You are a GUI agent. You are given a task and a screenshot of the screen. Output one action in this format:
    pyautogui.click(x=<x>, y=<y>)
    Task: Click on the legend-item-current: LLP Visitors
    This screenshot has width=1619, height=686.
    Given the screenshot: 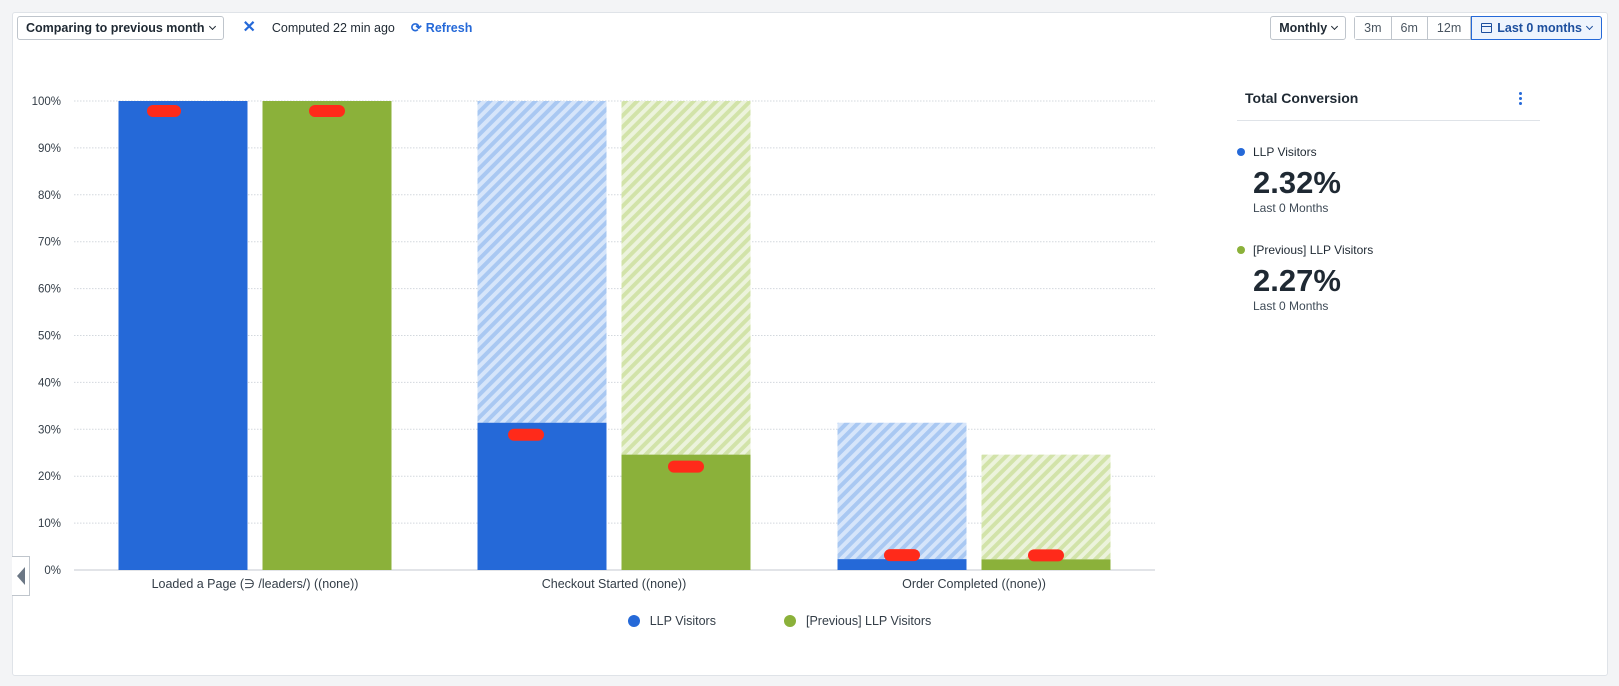 What is the action you would take?
    pyautogui.click(x=671, y=621)
    